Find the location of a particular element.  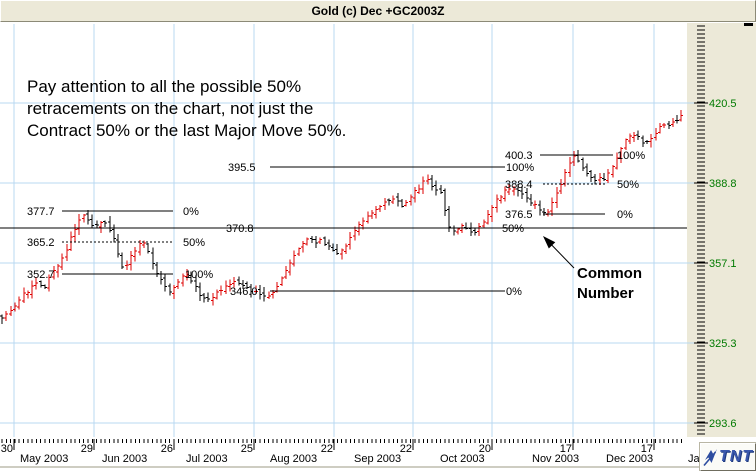

annotation-note-line-1: Pay attention to all the possible 50% is located at coordinates (164, 86).